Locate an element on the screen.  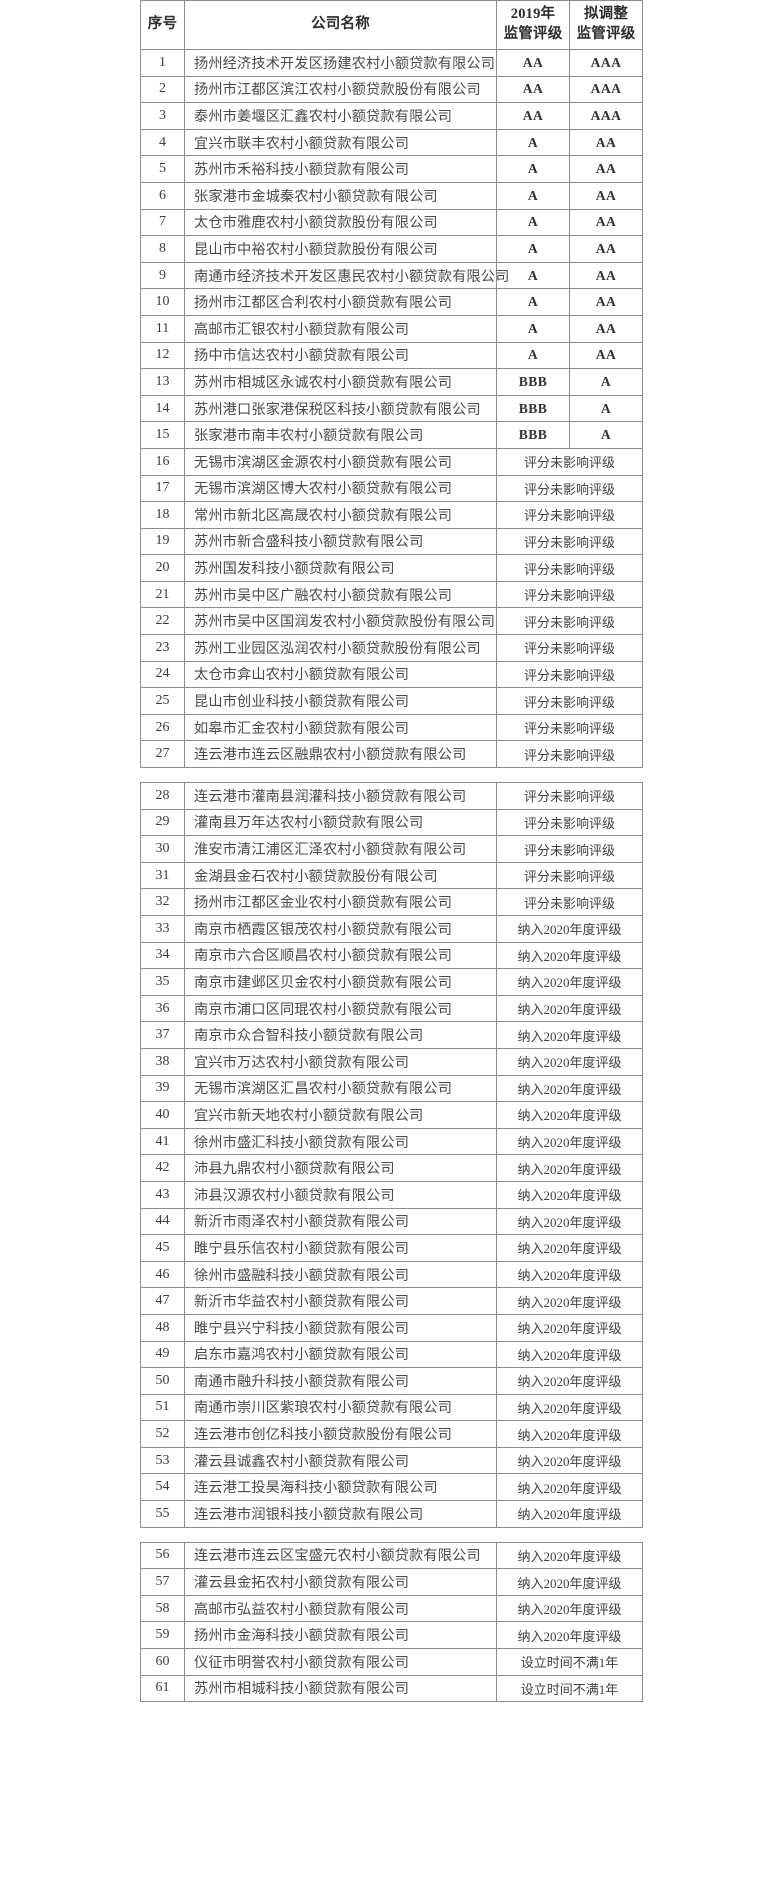
company-name-cell: 宜兴市联丰农村小额贷款有限公司 is located at coordinates (340, 142).